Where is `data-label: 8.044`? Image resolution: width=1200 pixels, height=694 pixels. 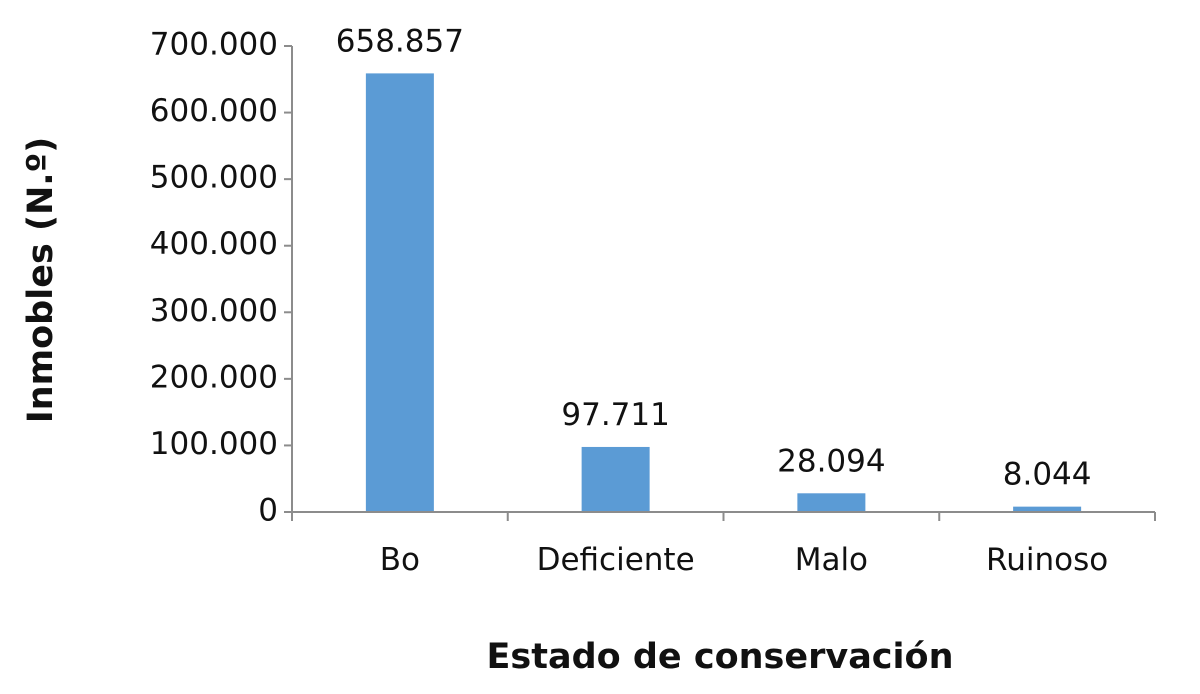
data-label: 8.044 is located at coordinates (1047, 475).